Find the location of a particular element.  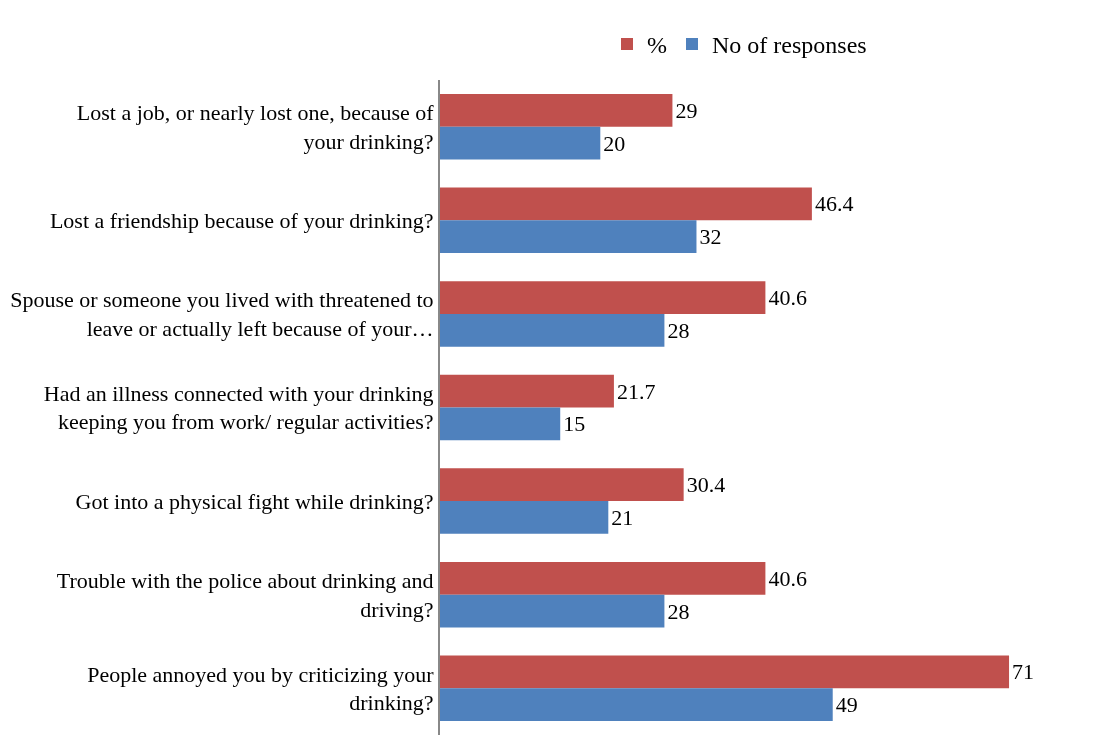

data-label: 49 is located at coordinates (846, 705).